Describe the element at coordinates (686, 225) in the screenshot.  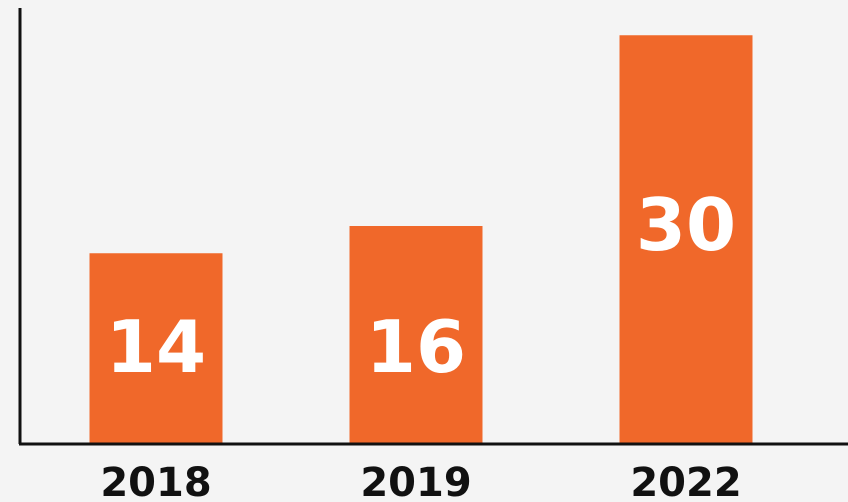
I see `data-label-2022: 30` at that location.